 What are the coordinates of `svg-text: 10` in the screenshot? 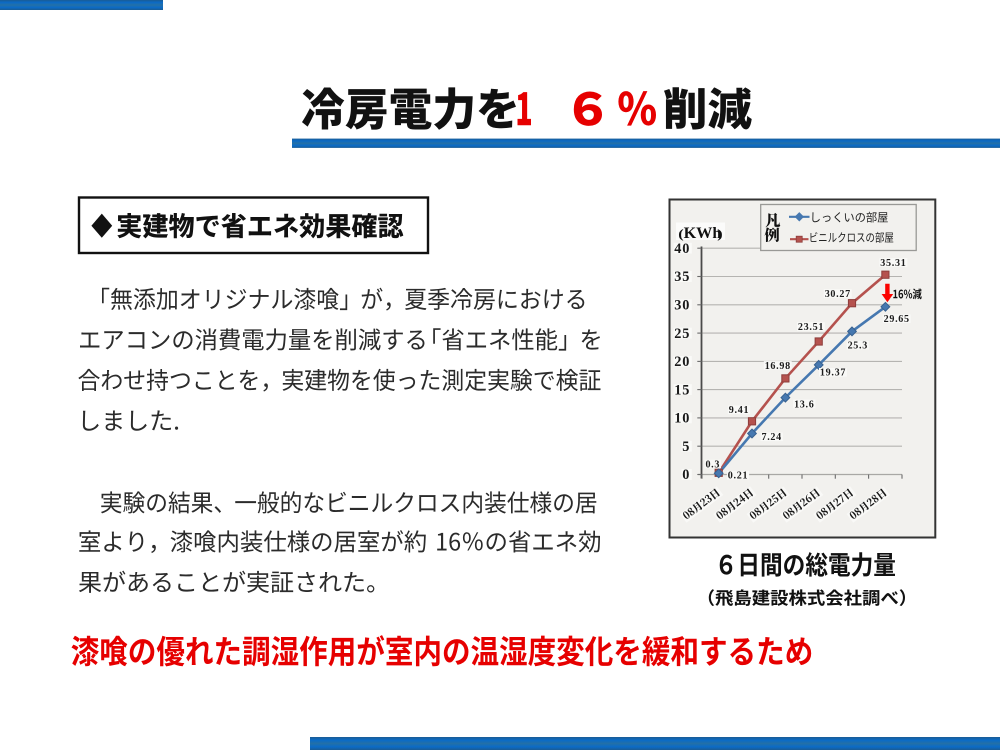 It's located at (682, 419).